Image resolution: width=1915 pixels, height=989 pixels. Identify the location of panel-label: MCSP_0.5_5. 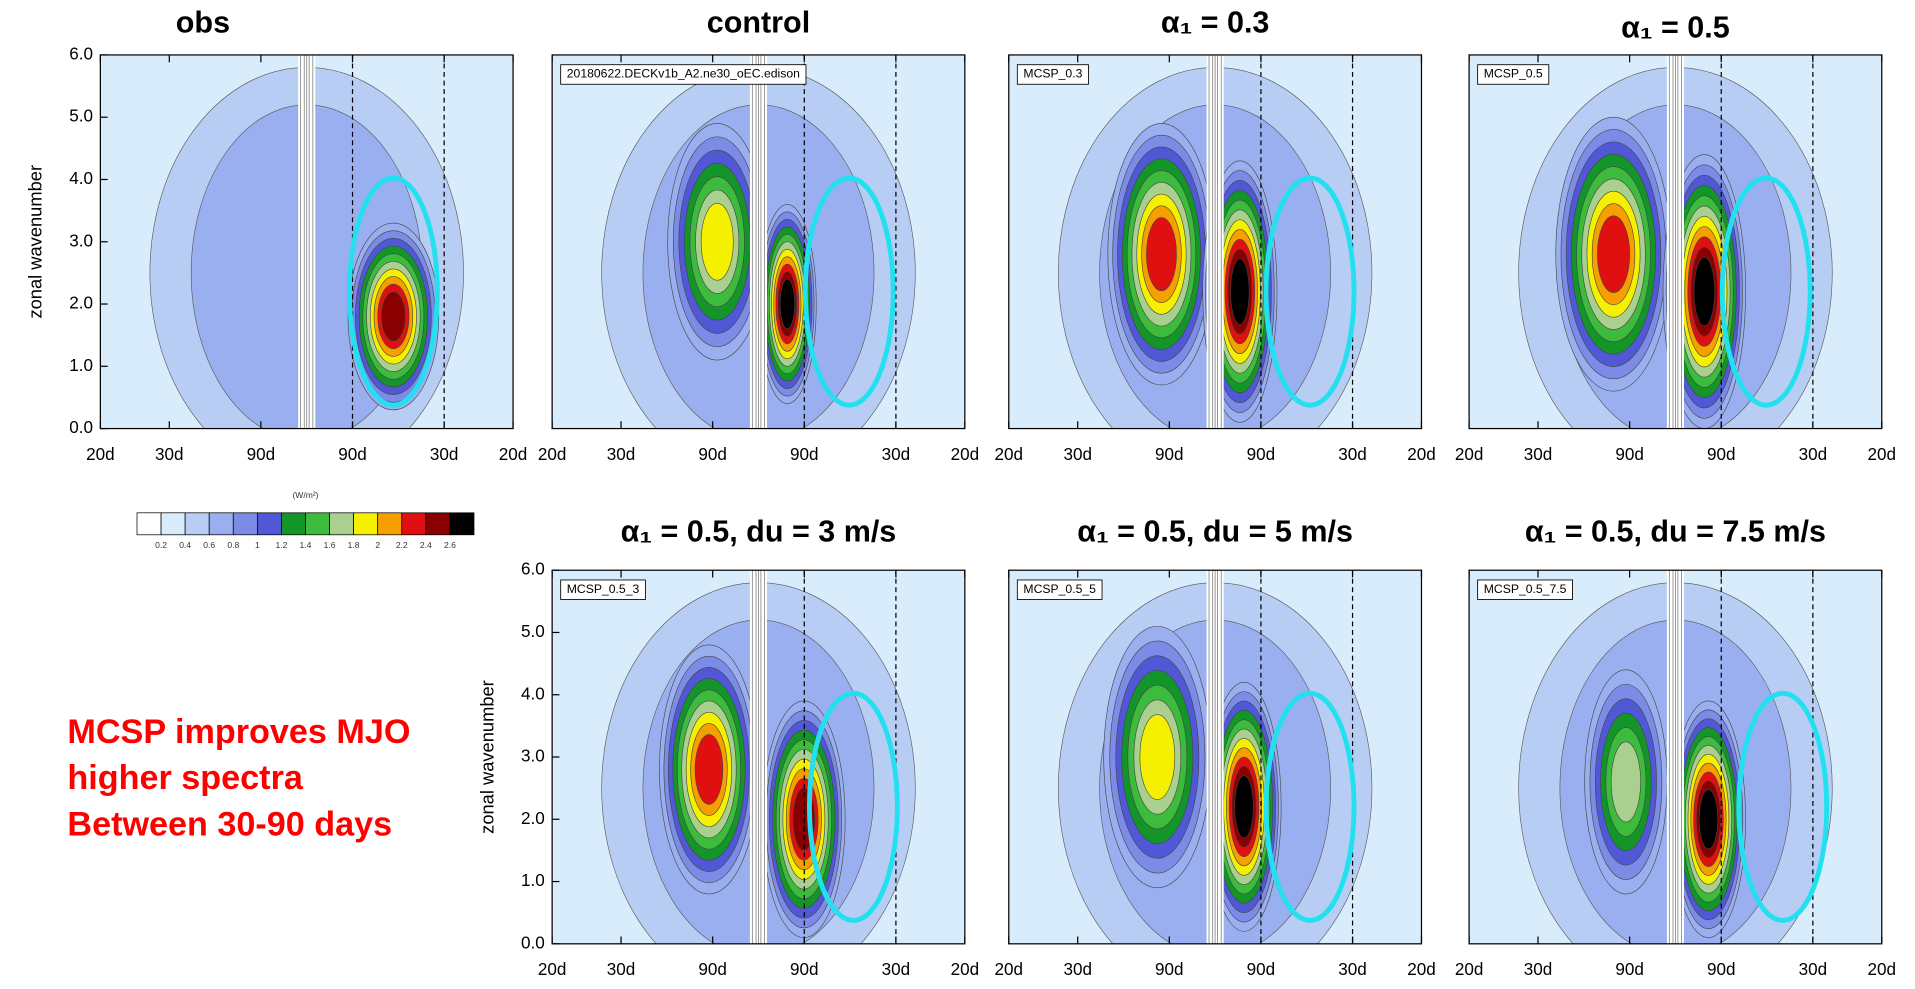
(1059, 589).